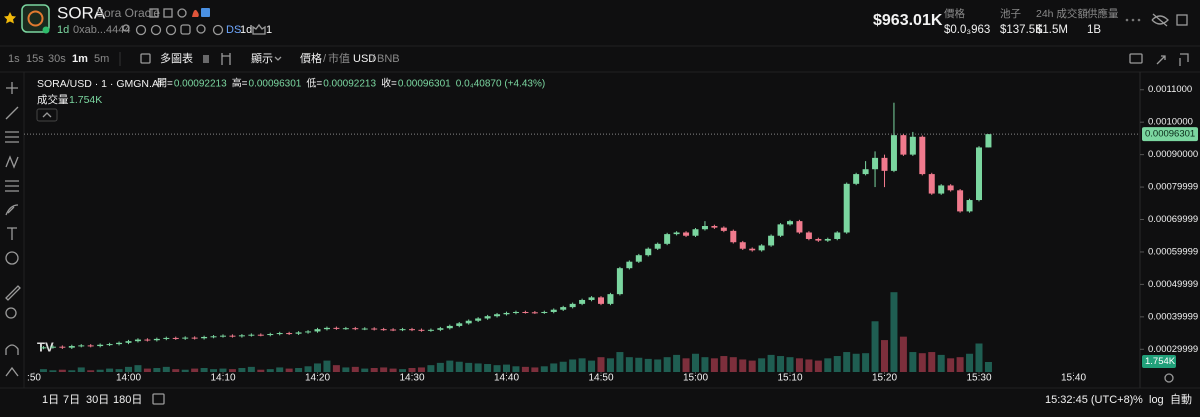 Image resolution: width=1200 pixels, height=417 pixels. I want to click on favorite-star, so click(10, 18).